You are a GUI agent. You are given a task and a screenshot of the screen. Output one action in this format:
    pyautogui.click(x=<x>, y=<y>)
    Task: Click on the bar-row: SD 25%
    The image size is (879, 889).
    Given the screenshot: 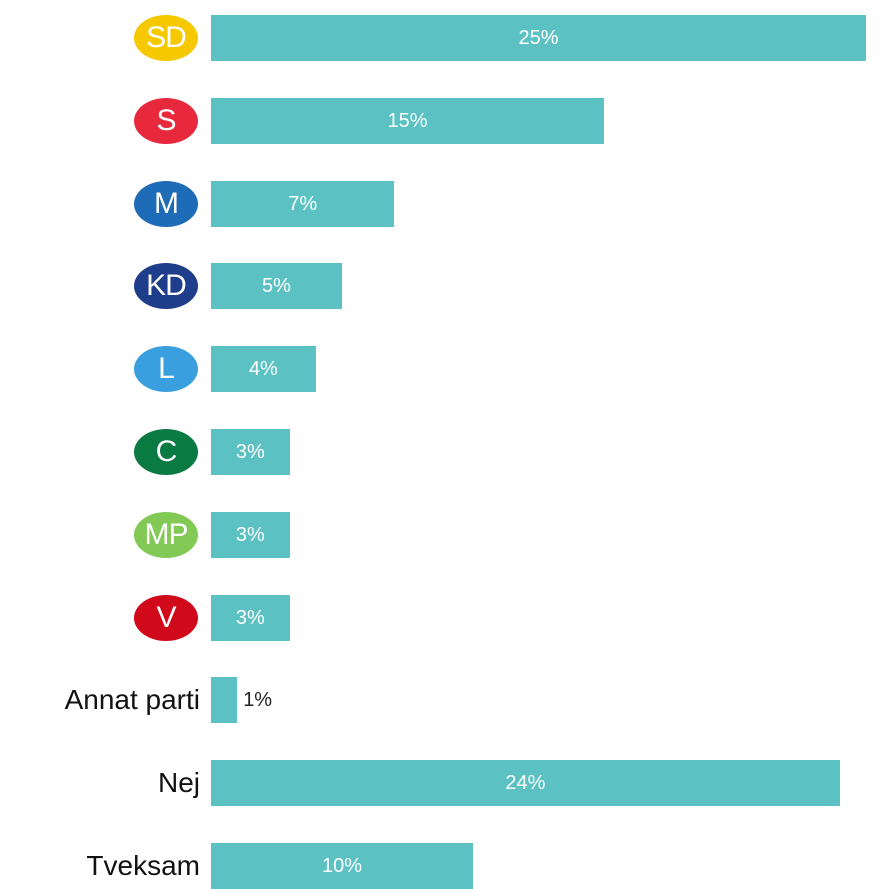 What is the action you would take?
    pyautogui.click(x=439, y=38)
    